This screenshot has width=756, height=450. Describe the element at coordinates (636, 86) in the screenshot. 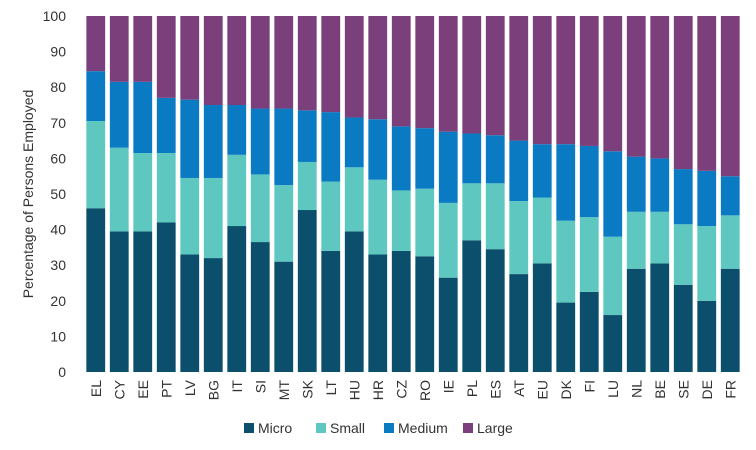

I see `bar-large-nl` at that location.